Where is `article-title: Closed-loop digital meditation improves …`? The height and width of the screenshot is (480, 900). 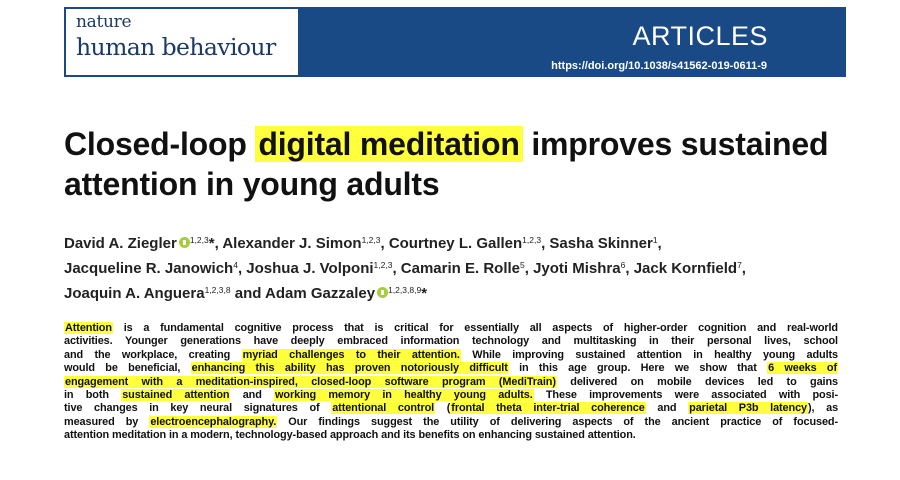
article-title: Closed-loop digital meditation improves … is located at coordinates (464, 164).